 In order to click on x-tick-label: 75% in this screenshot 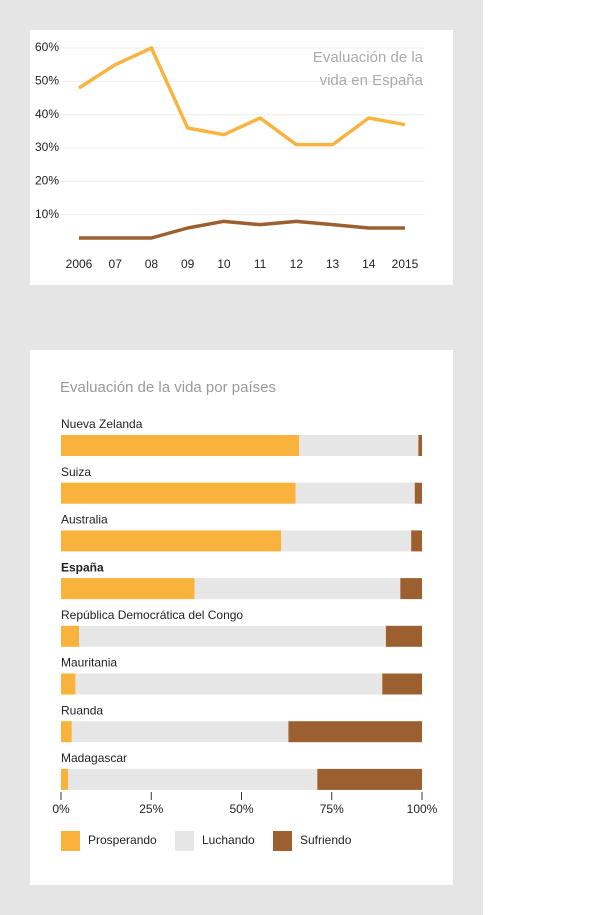, I will do `click(332, 809)`.